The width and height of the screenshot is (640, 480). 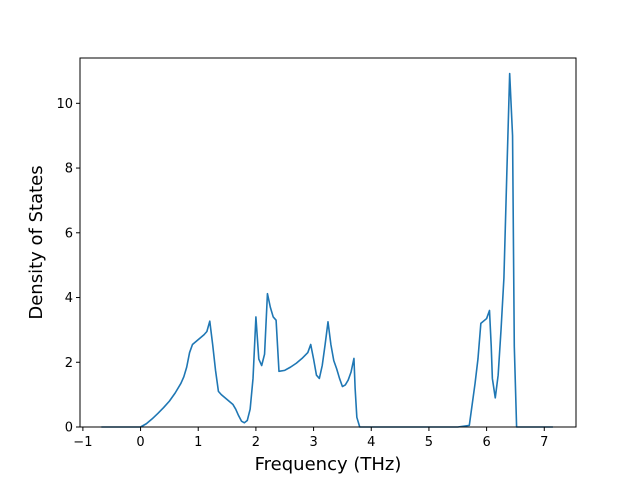 I want to click on x-axis-title: Frequency (THz), so click(x=328, y=464).